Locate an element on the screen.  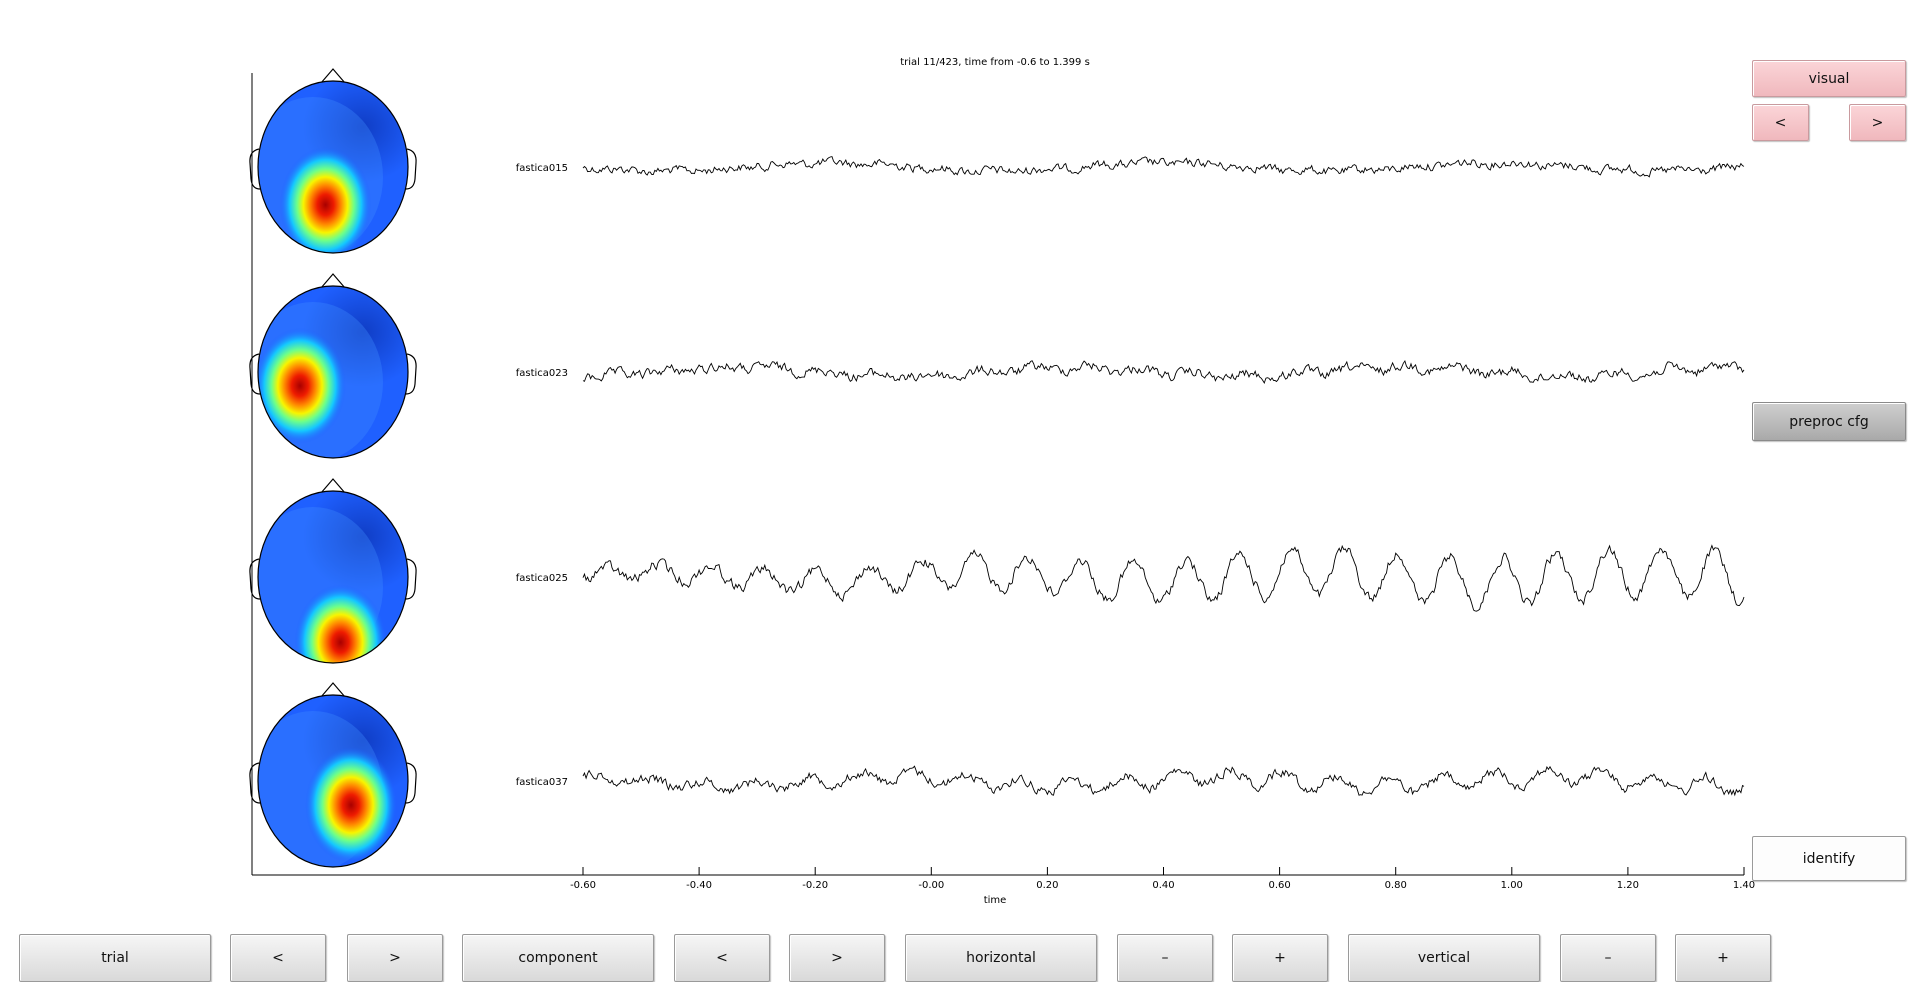
horizontal-plus-button: + is located at coordinates (1280, 958).